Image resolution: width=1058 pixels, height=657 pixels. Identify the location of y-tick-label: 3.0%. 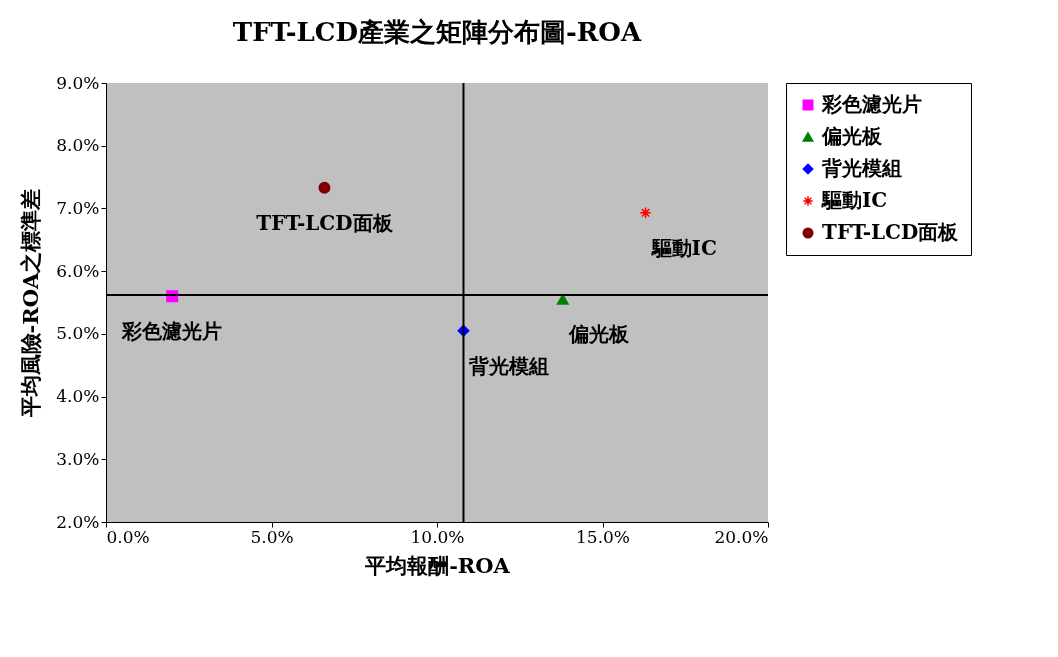
(78, 458).